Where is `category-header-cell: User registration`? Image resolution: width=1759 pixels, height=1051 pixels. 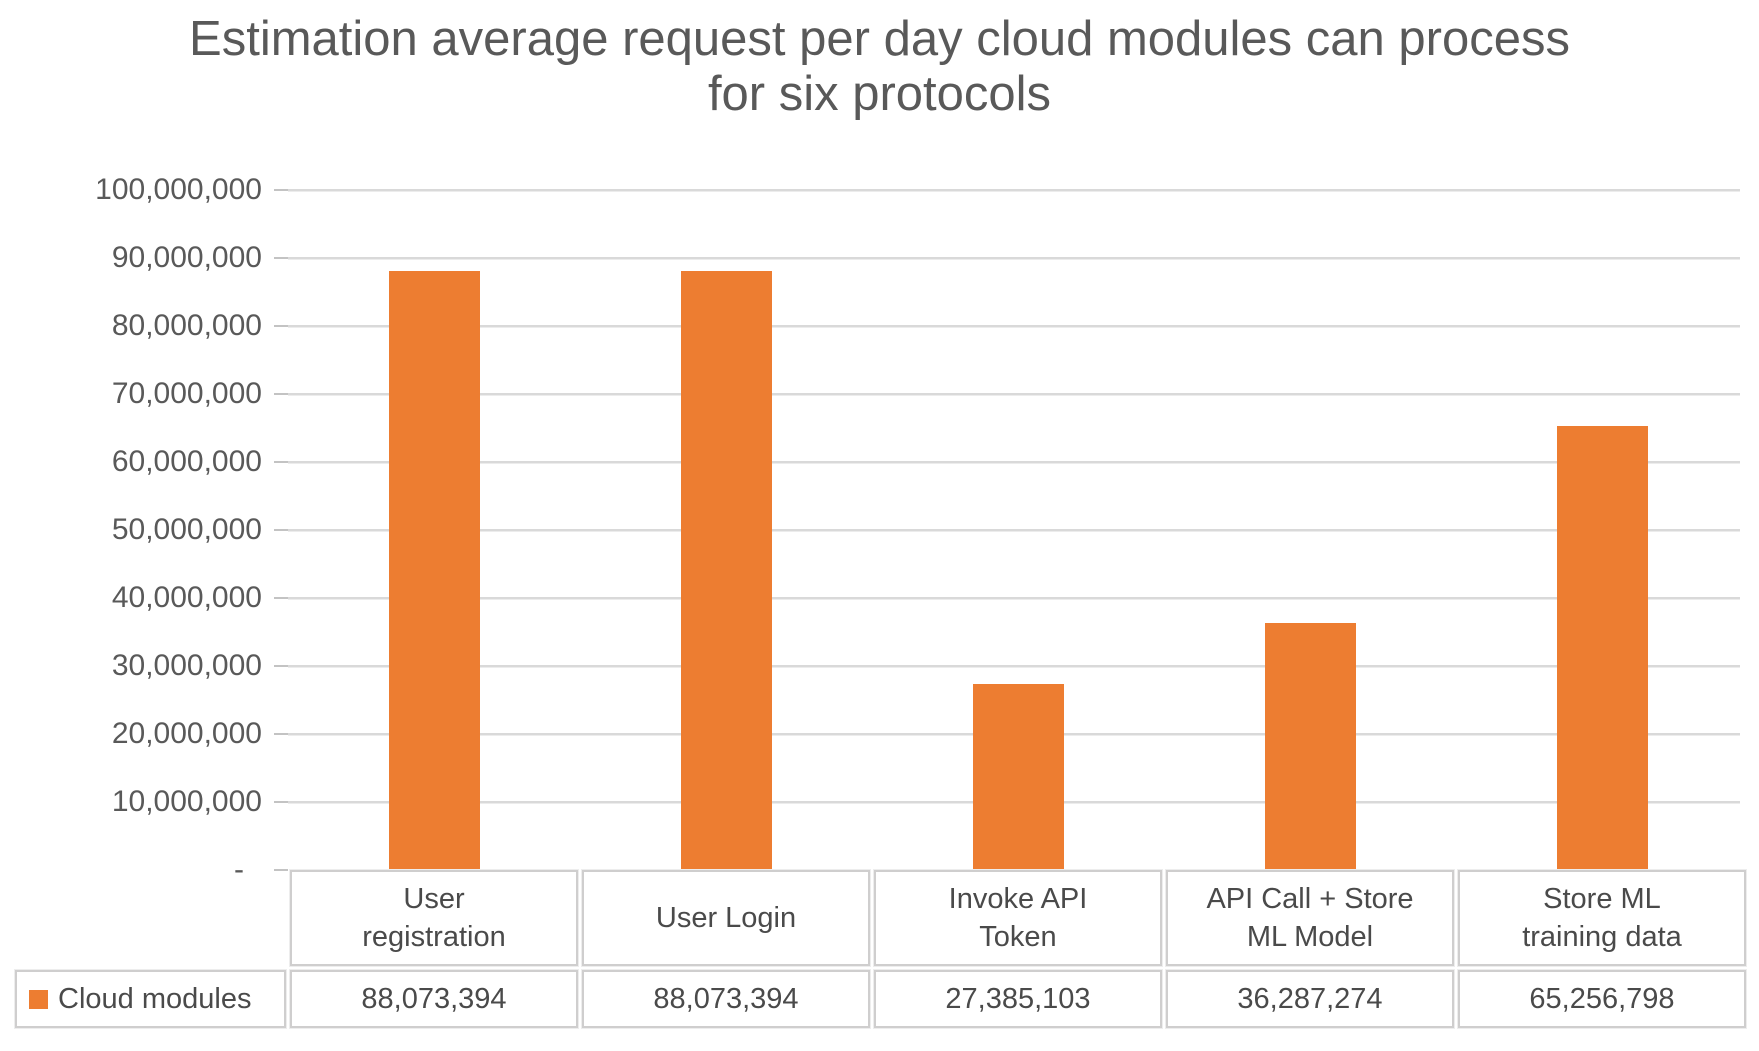
category-header-cell: User registration is located at coordinates (434, 918).